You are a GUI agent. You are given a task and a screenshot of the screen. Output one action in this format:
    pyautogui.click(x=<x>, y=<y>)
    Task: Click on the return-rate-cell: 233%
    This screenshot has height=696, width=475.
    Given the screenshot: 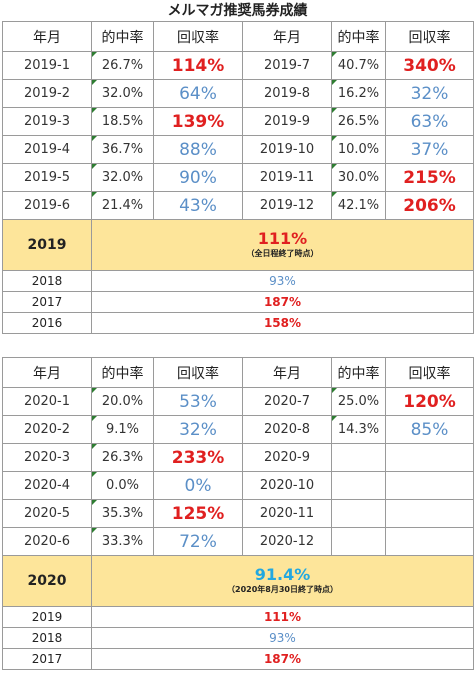 What is the action you would take?
    pyautogui.click(x=198, y=457)
    